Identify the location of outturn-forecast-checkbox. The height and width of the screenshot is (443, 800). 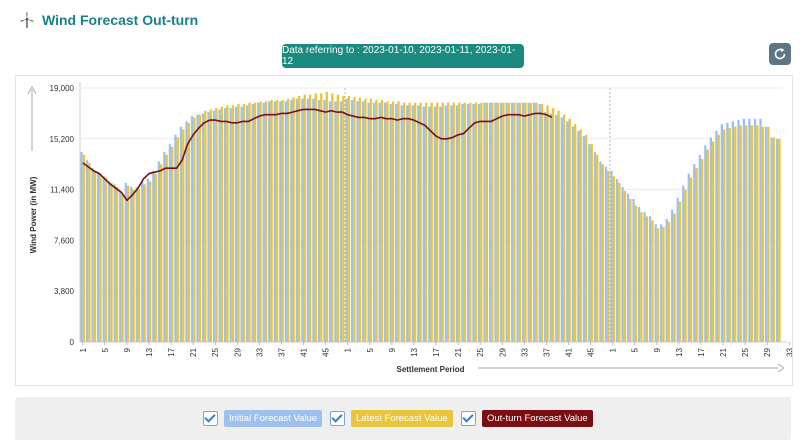
(468, 418).